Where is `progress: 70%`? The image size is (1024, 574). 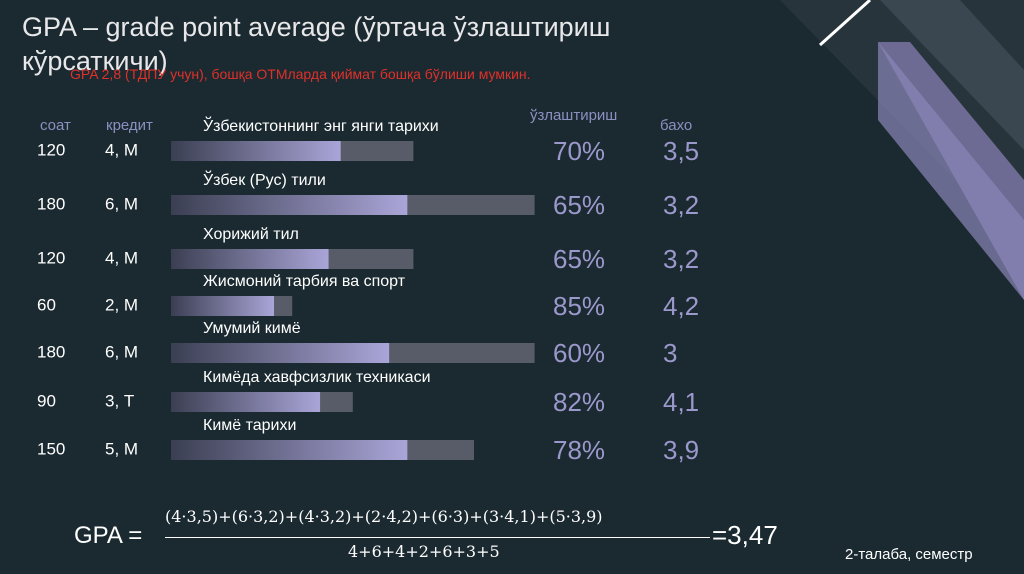 progress: 70% is located at coordinates (579, 151).